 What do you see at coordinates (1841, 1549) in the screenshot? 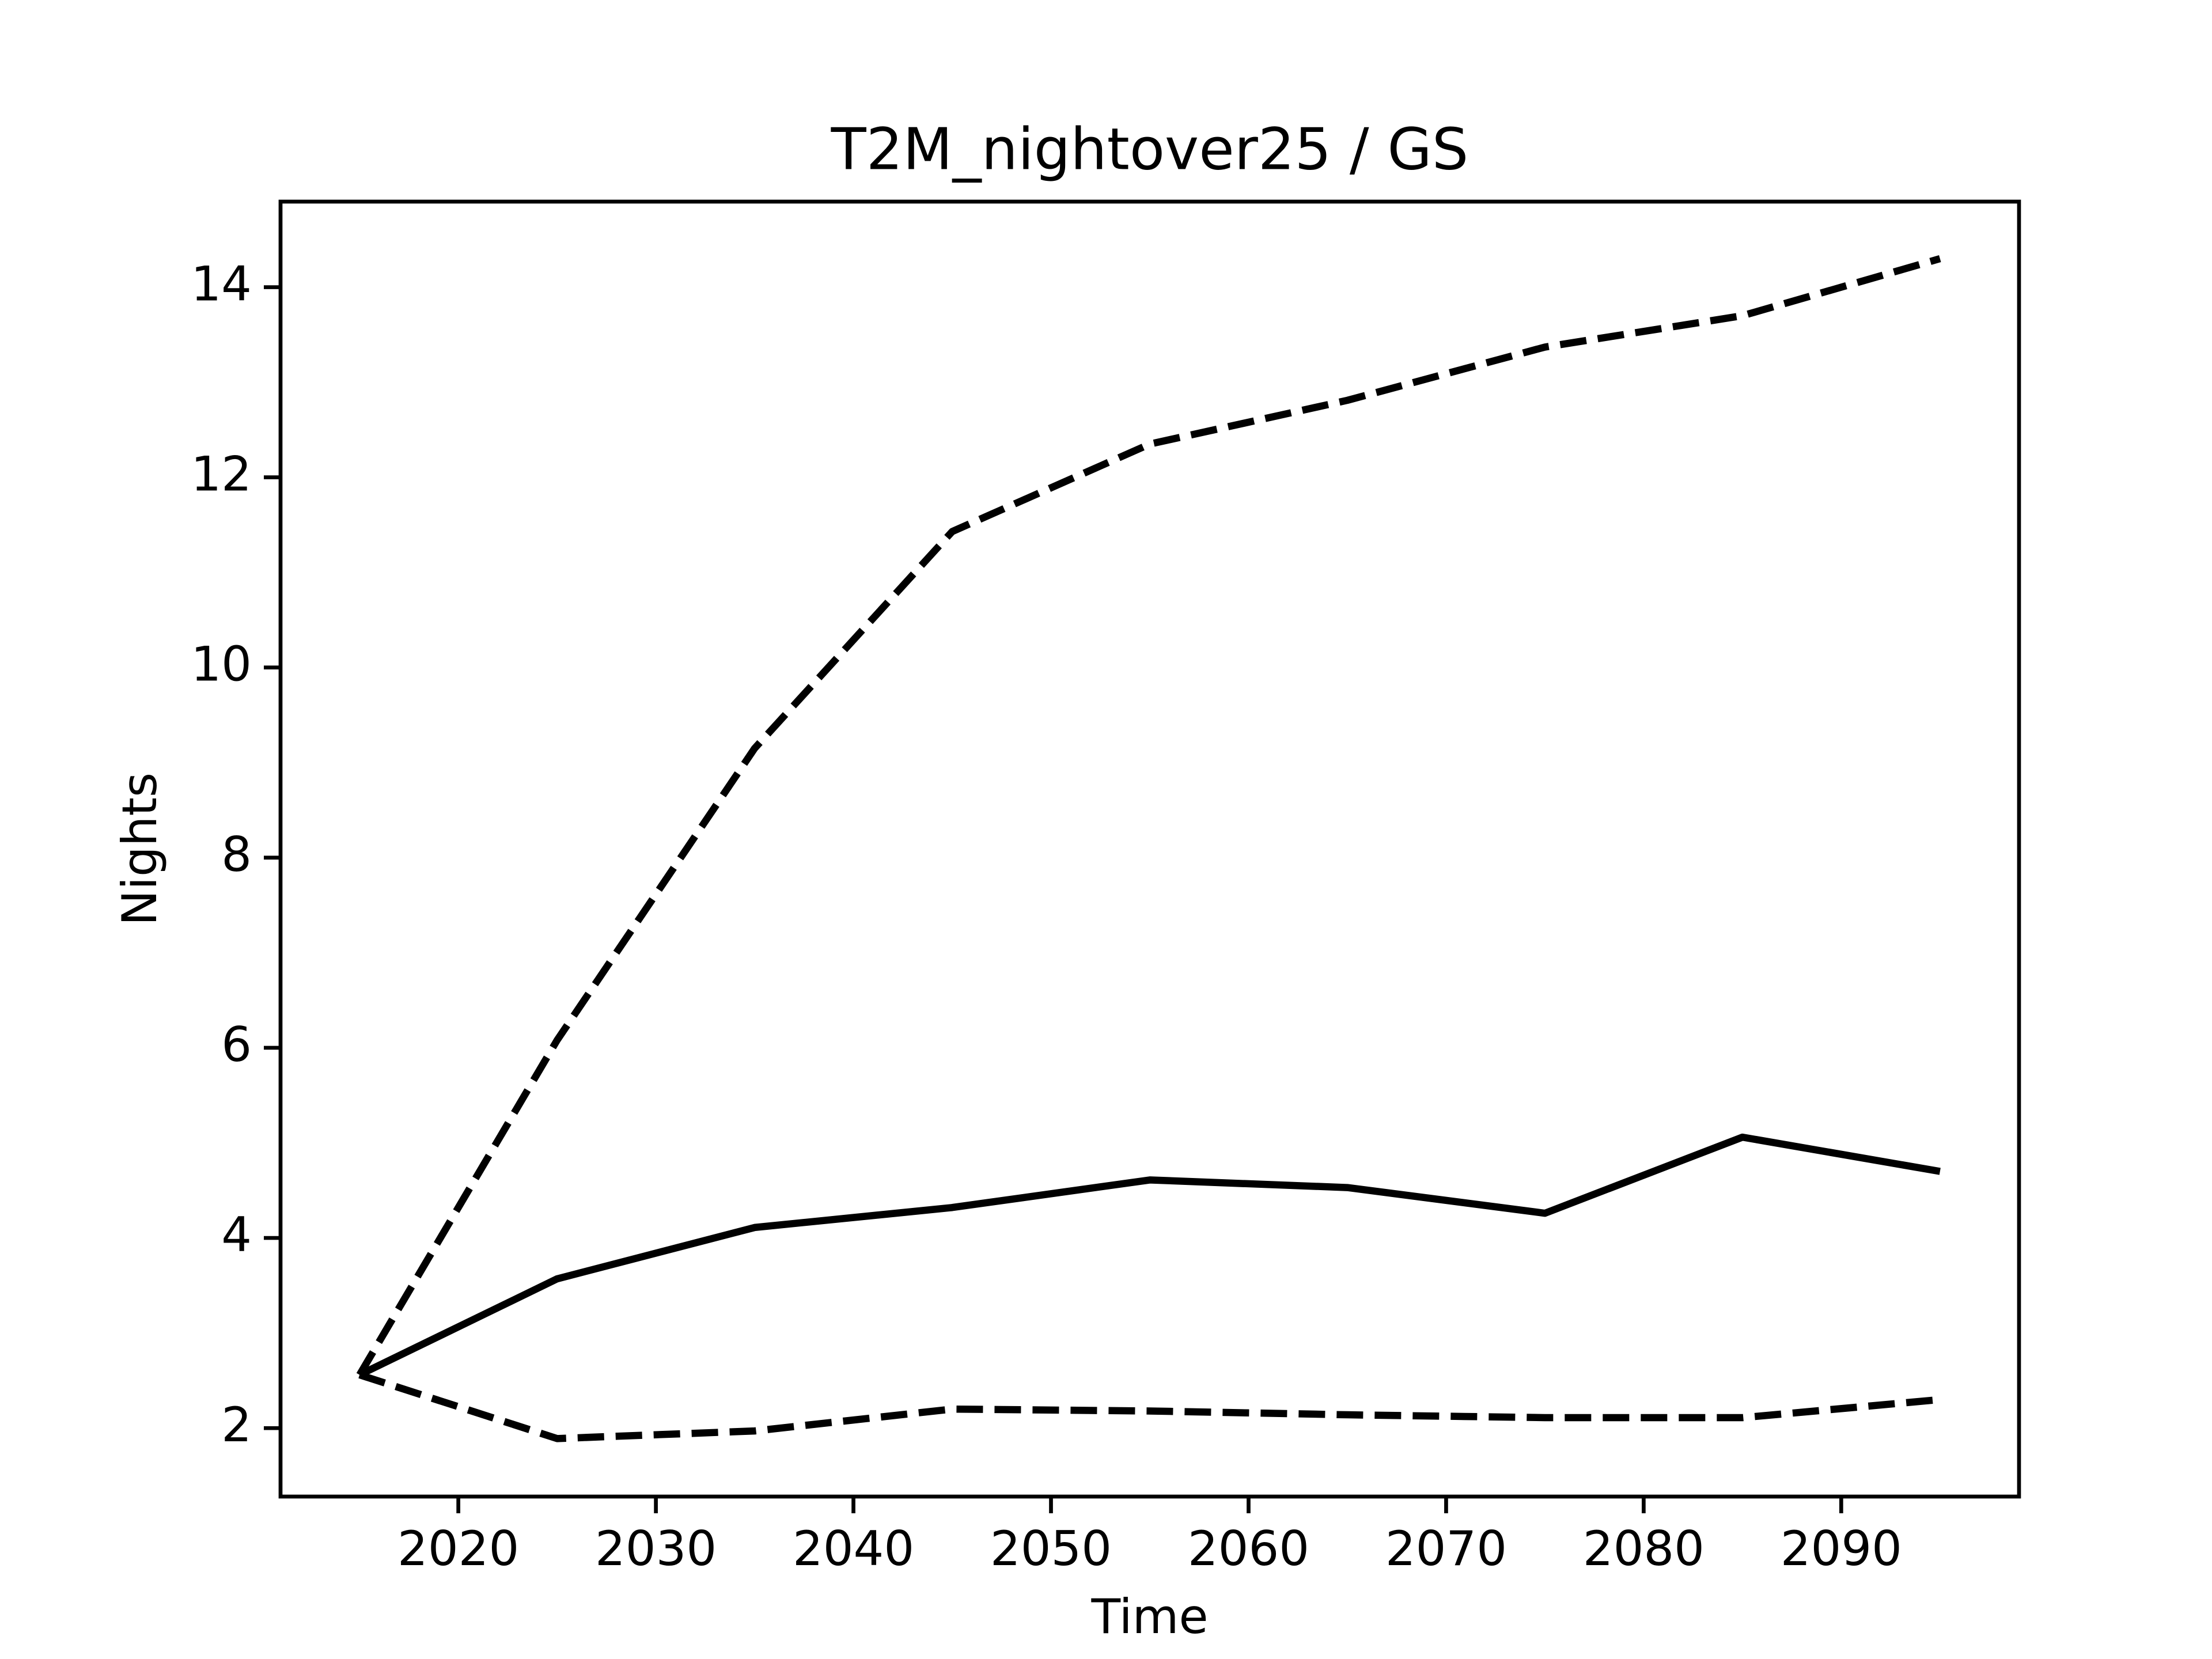
I see `x-tick-label: 2090` at bounding box center [1841, 1549].